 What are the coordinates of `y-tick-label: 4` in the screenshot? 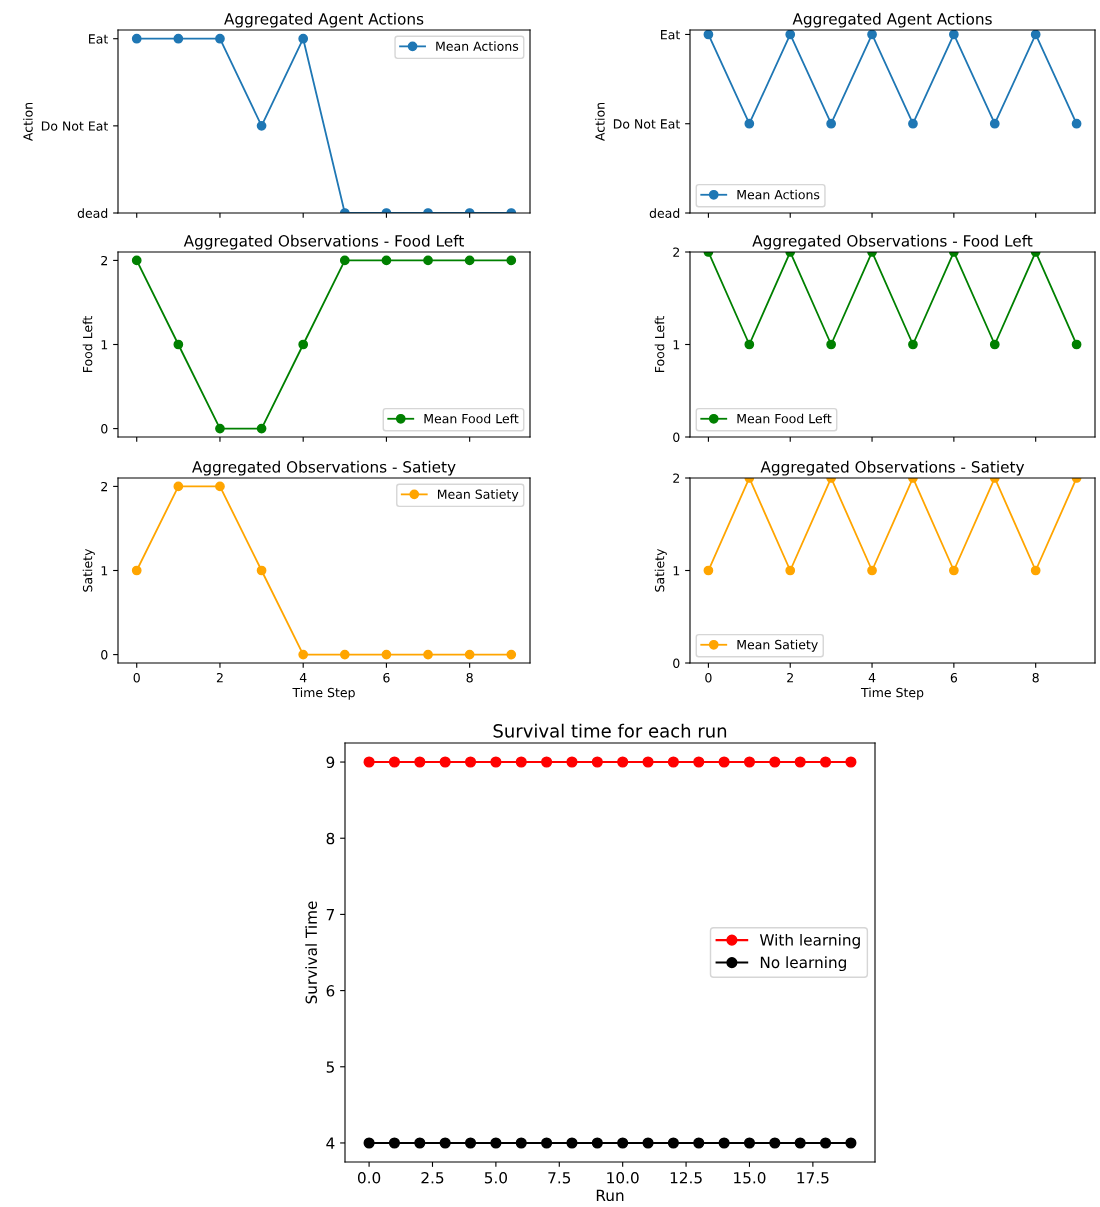 It's located at (330, 1143).